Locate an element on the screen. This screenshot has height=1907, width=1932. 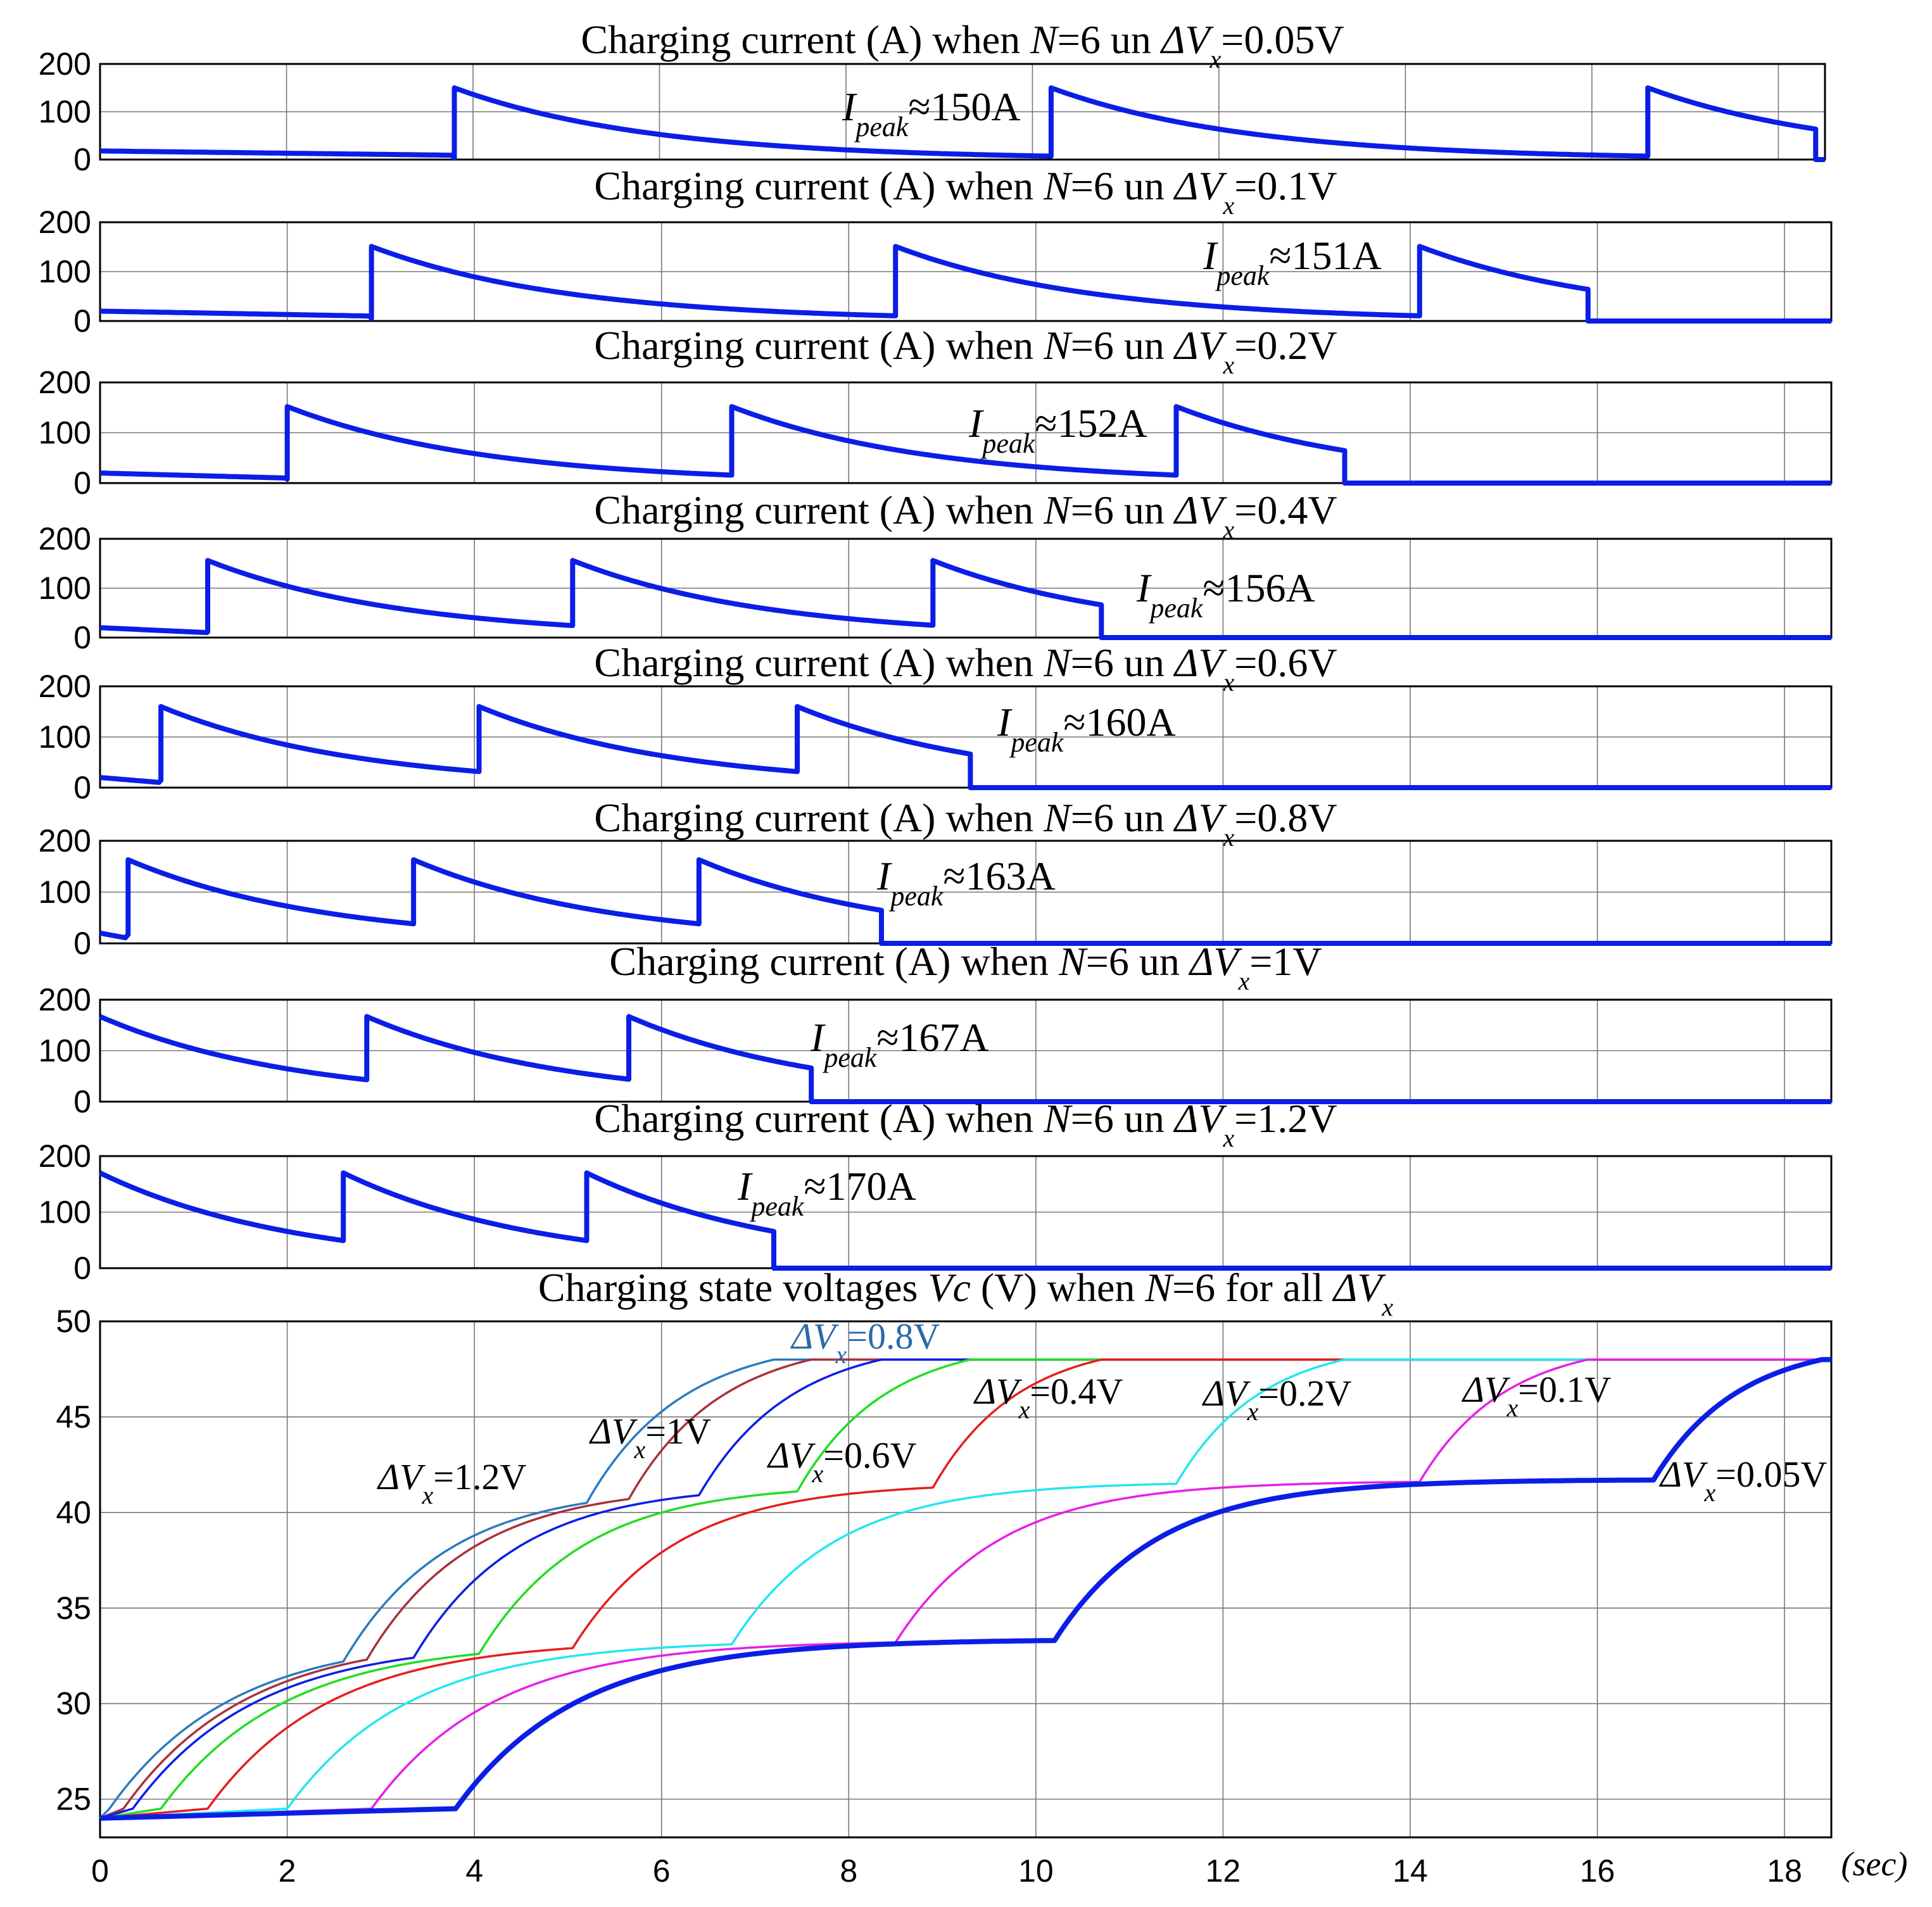
panel-title-4-part: x is located at coordinates (1229, 529).